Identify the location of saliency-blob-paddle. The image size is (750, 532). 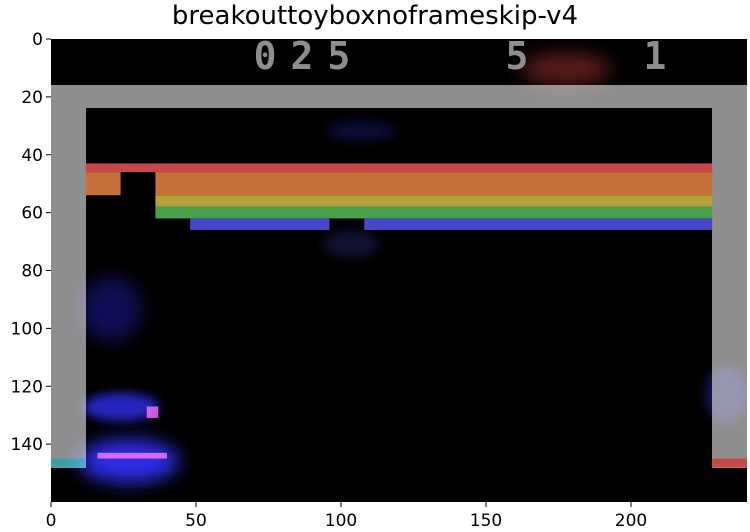
(129, 461).